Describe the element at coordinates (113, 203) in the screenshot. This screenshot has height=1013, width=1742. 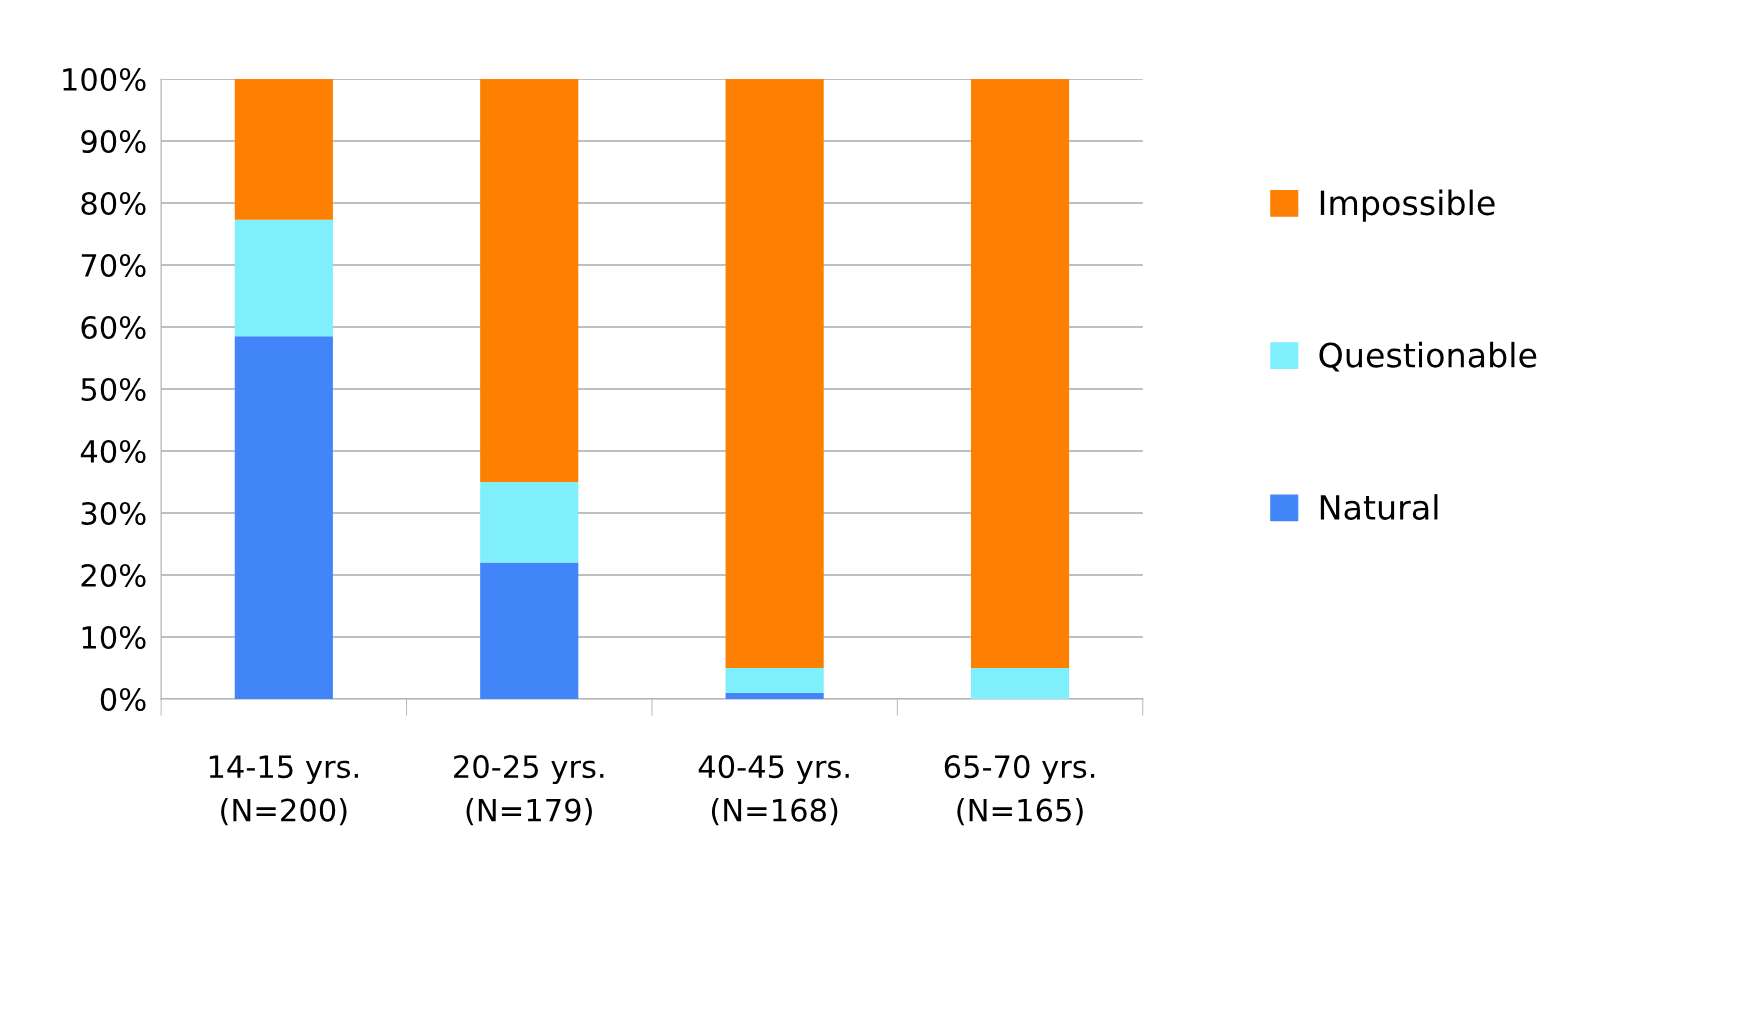
I see `y-tick-label: 80%` at that location.